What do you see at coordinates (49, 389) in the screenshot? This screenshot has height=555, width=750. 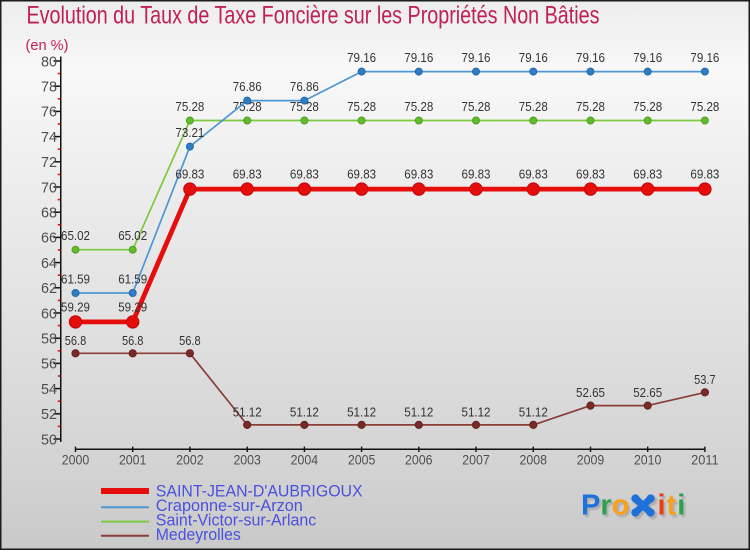 I see `svg-text: 54` at bounding box center [49, 389].